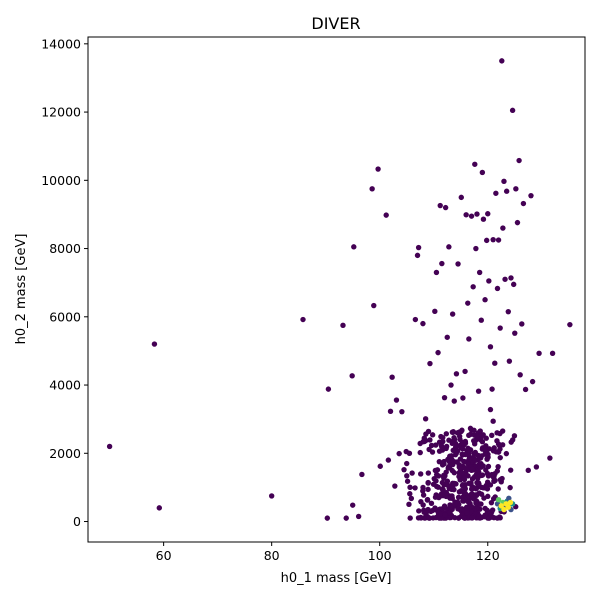 The image size is (600, 600). Describe the element at coordinates (65, 453) in the screenshot. I see `y-tick-label: 2000` at that location.